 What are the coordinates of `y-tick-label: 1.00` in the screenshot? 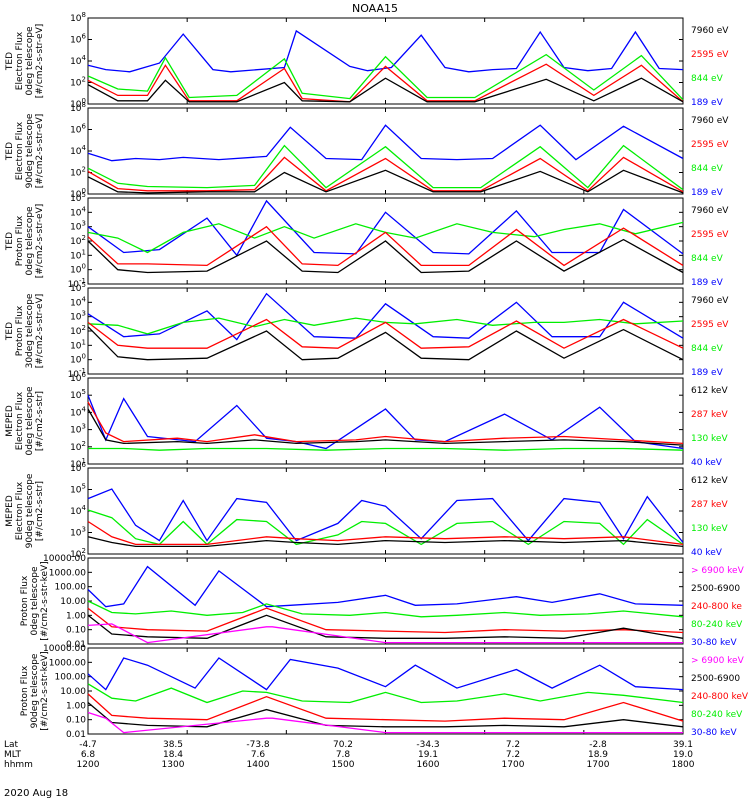 It's located at (76, 616).